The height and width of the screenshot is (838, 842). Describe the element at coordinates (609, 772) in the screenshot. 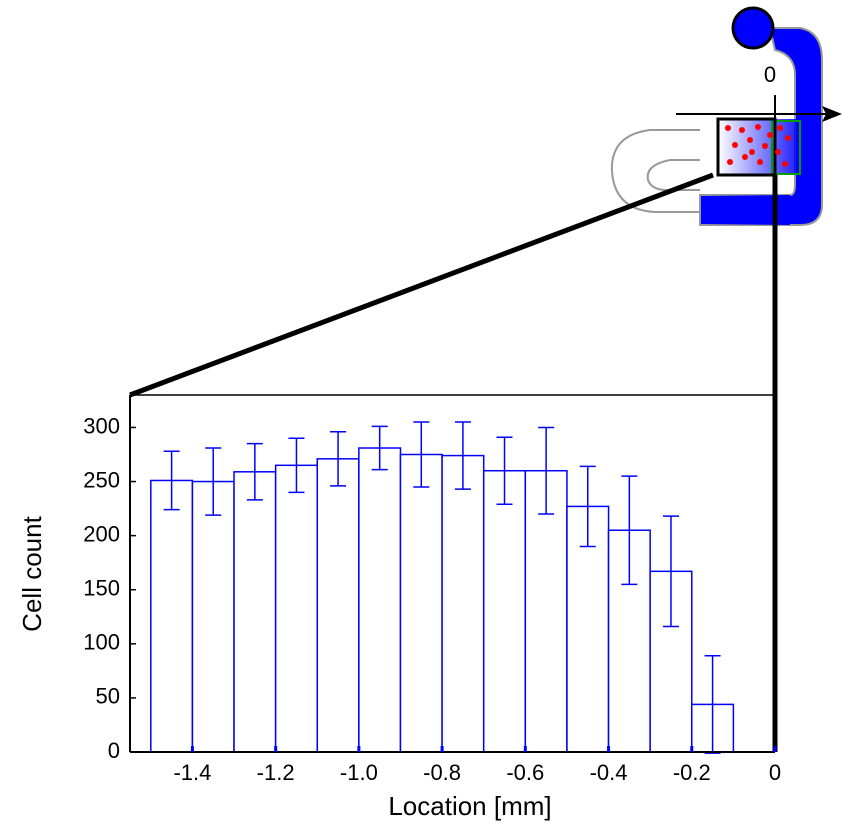

I see `x-tick-label: -0.4` at that location.